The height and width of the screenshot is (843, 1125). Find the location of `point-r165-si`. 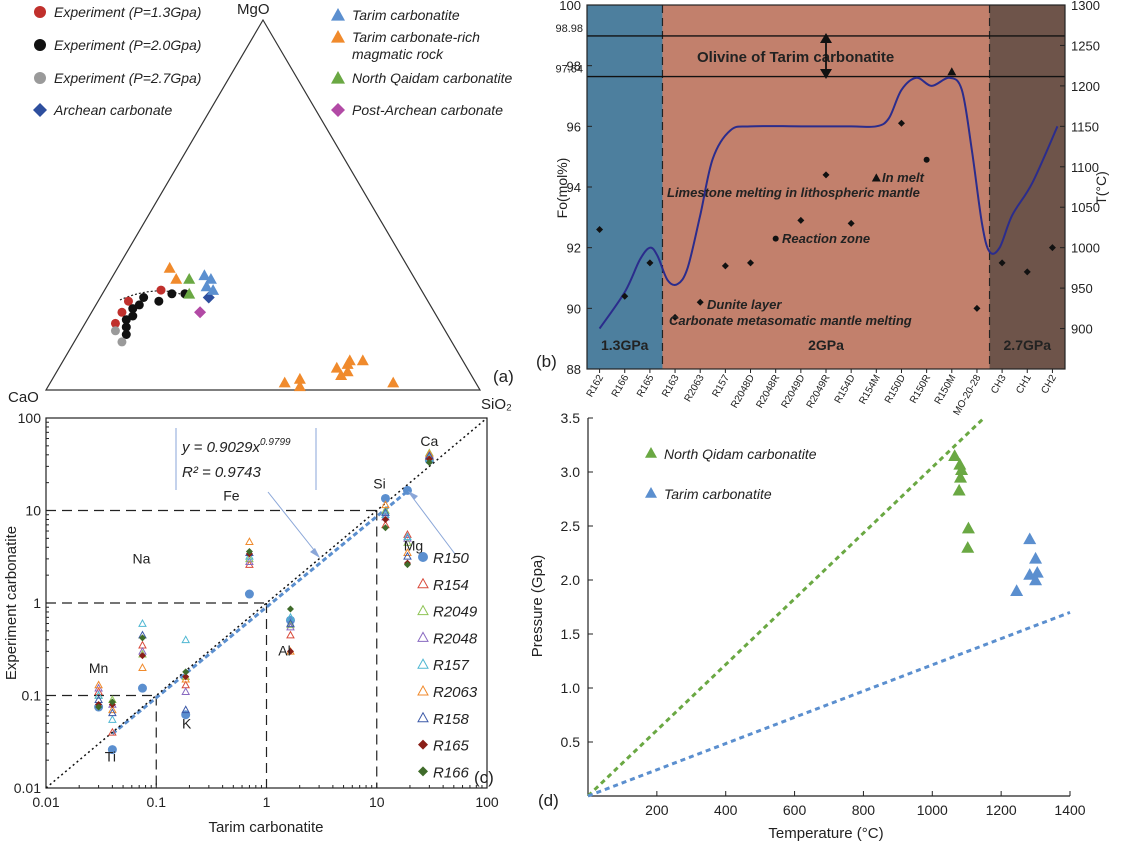

point-r165-si is located at coordinates (385, 519).